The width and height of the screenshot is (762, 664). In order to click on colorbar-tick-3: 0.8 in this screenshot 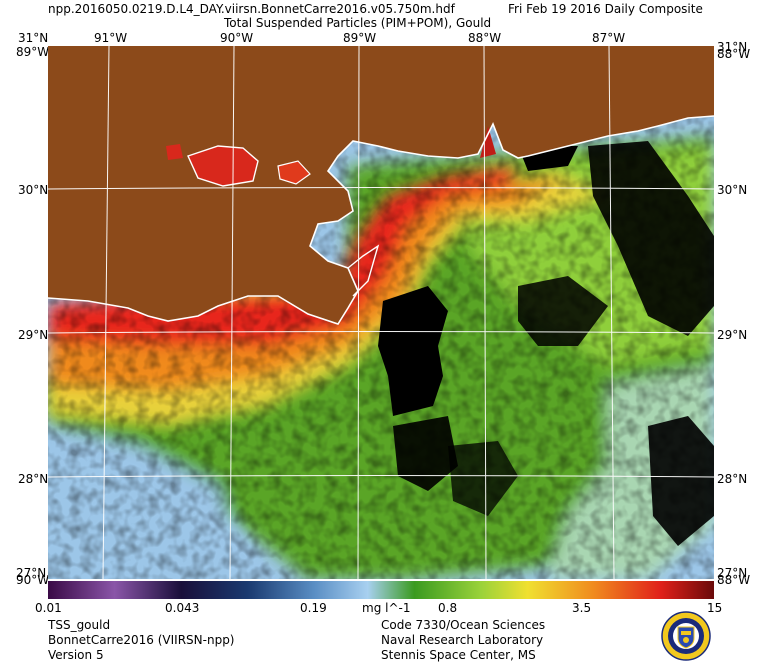, I will do `click(448, 608)`.